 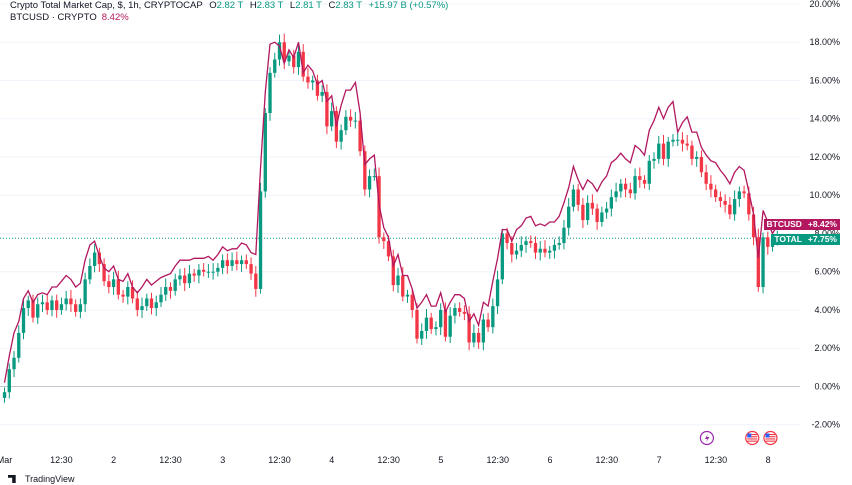 I want to click on x-tick-label: 7, so click(x=659, y=460).